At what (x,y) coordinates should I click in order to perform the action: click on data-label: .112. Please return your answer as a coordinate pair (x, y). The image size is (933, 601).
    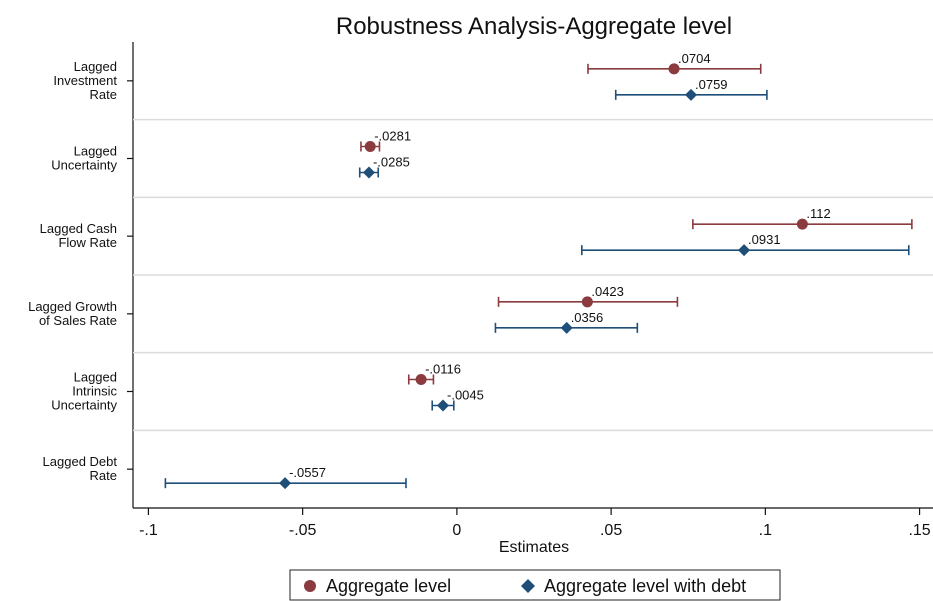
    Looking at the image, I should click on (818, 213).